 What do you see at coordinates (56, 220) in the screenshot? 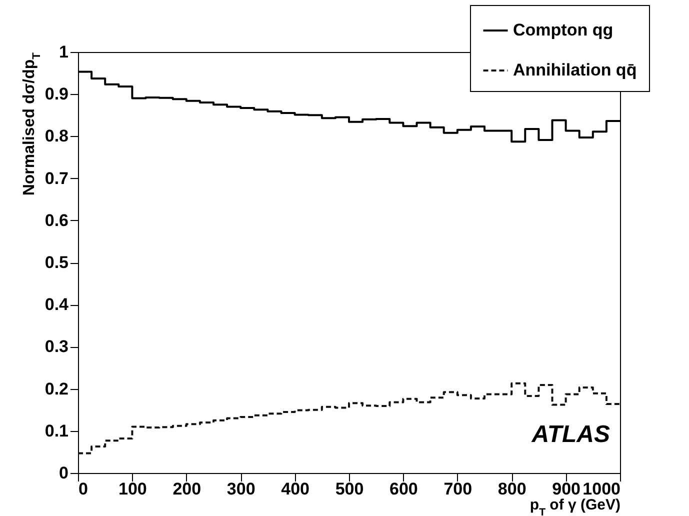
I see `y-tick-label: 0.6` at bounding box center [56, 220].